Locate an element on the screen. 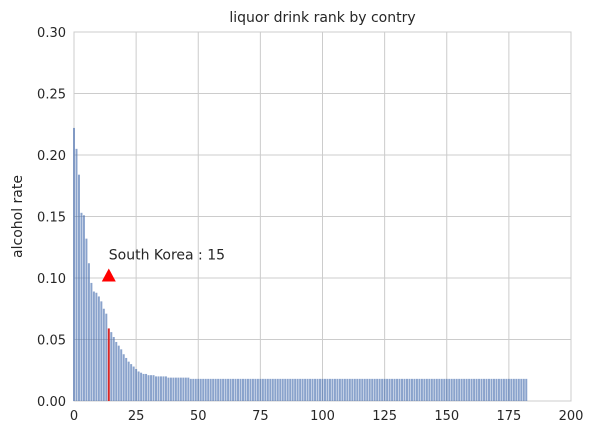  y-axis-label: alcohol rate is located at coordinates (18, 216).